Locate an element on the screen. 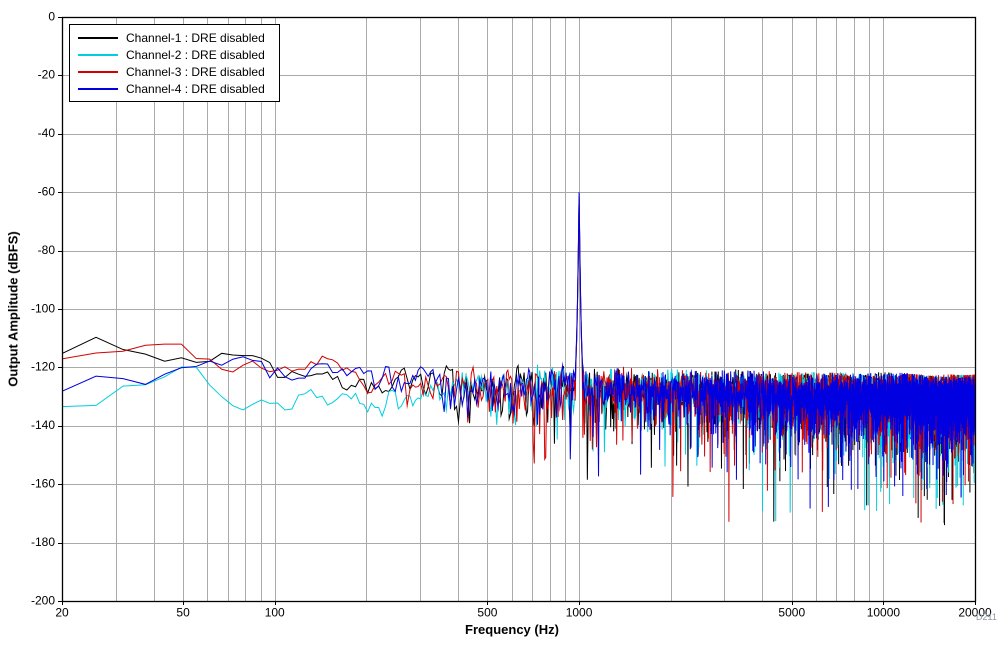  legend-item: Channel-4 : DRE disabled is located at coordinates (171, 88).